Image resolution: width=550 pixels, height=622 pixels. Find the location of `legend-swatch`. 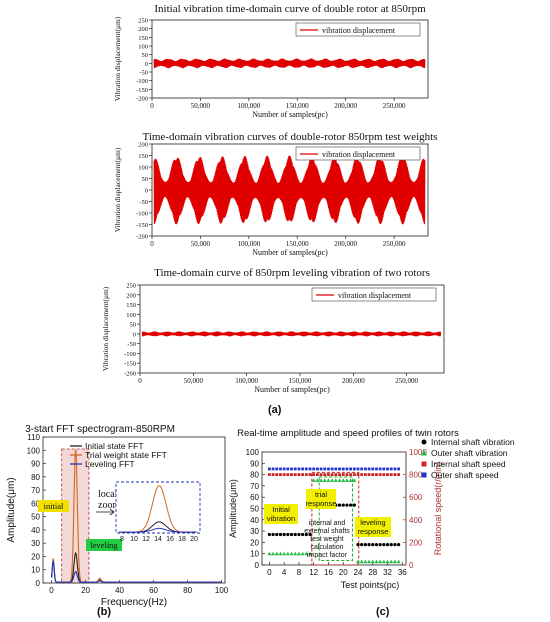

legend-swatch is located at coordinates (424, 442).